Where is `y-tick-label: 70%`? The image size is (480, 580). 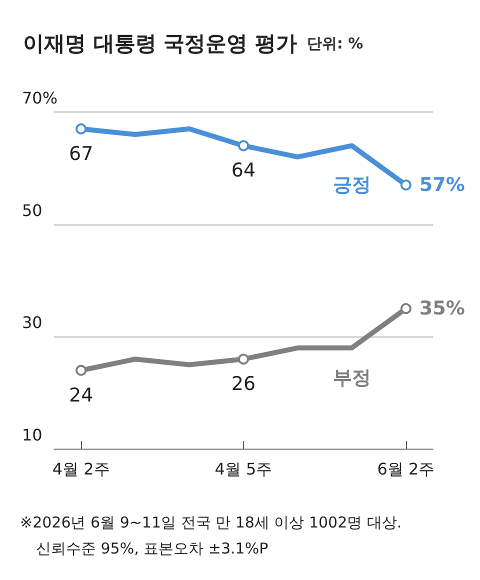
y-tick-label: 70% is located at coordinates (40, 98).